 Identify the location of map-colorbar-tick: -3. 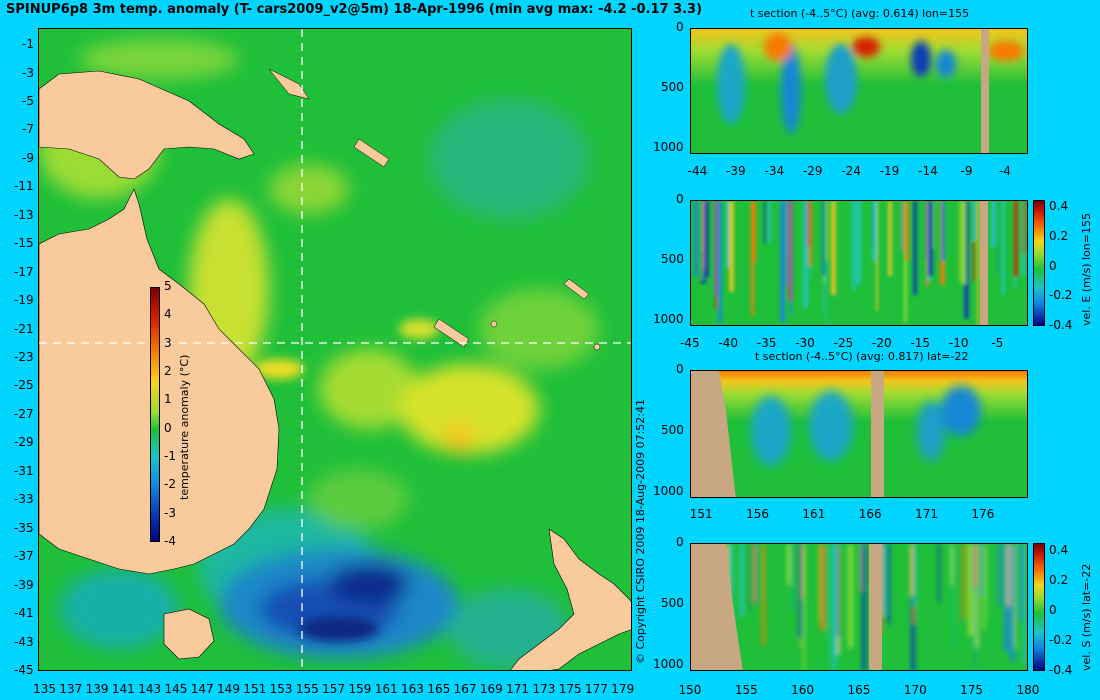
(170, 512).